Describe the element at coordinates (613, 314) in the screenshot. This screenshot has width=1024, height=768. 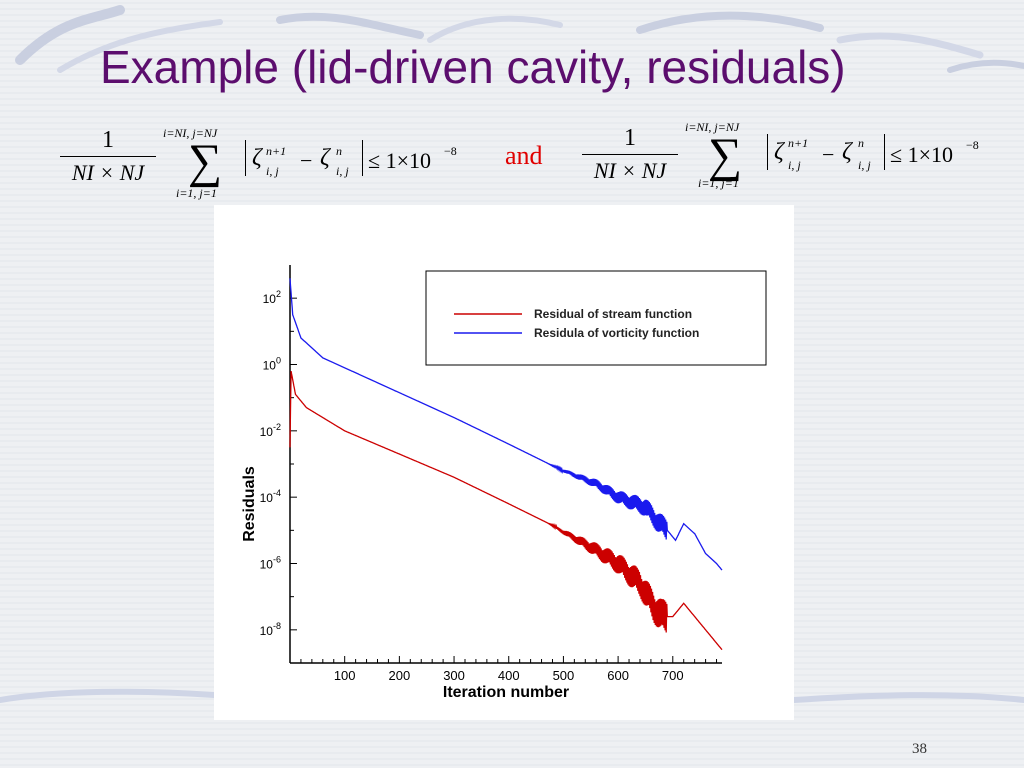
I see `legend-entry: Residual of stream function` at that location.